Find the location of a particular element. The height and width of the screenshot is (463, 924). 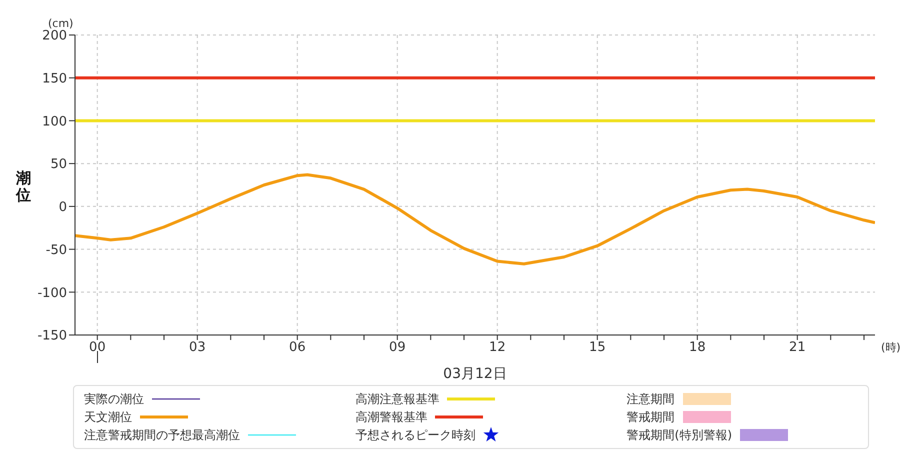

x-tick-label: 18 is located at coordinates (697, 348).